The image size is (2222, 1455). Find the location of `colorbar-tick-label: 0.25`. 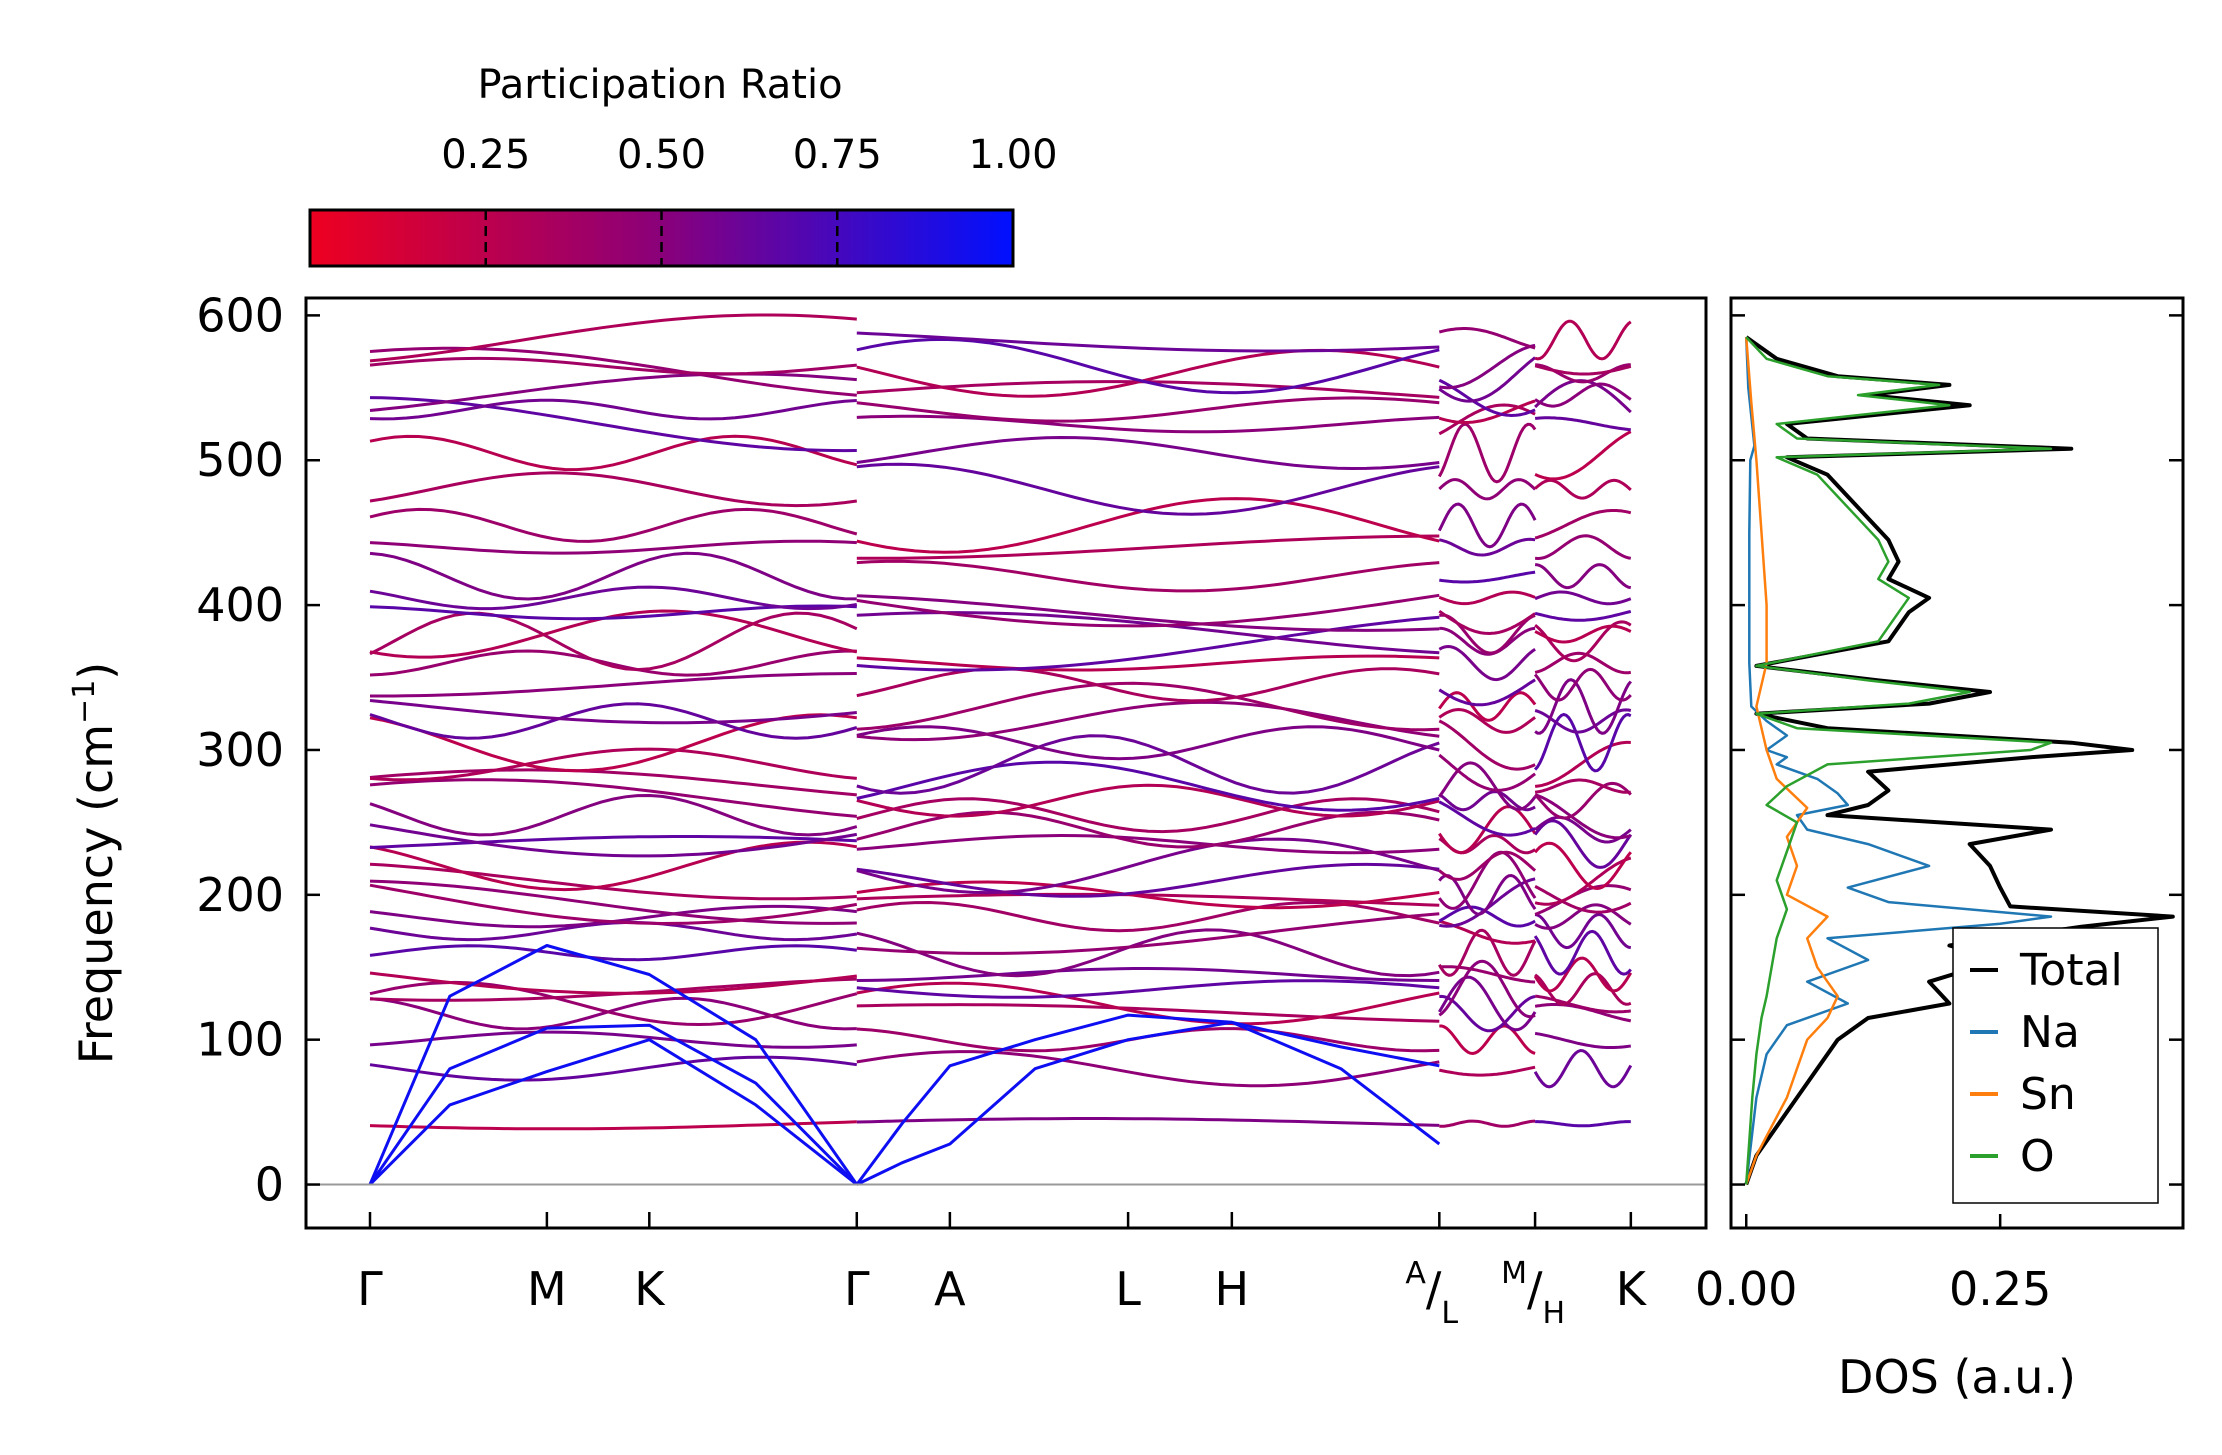

colorbar-tick-label: 0.25 is located at coordinates (485, 155).